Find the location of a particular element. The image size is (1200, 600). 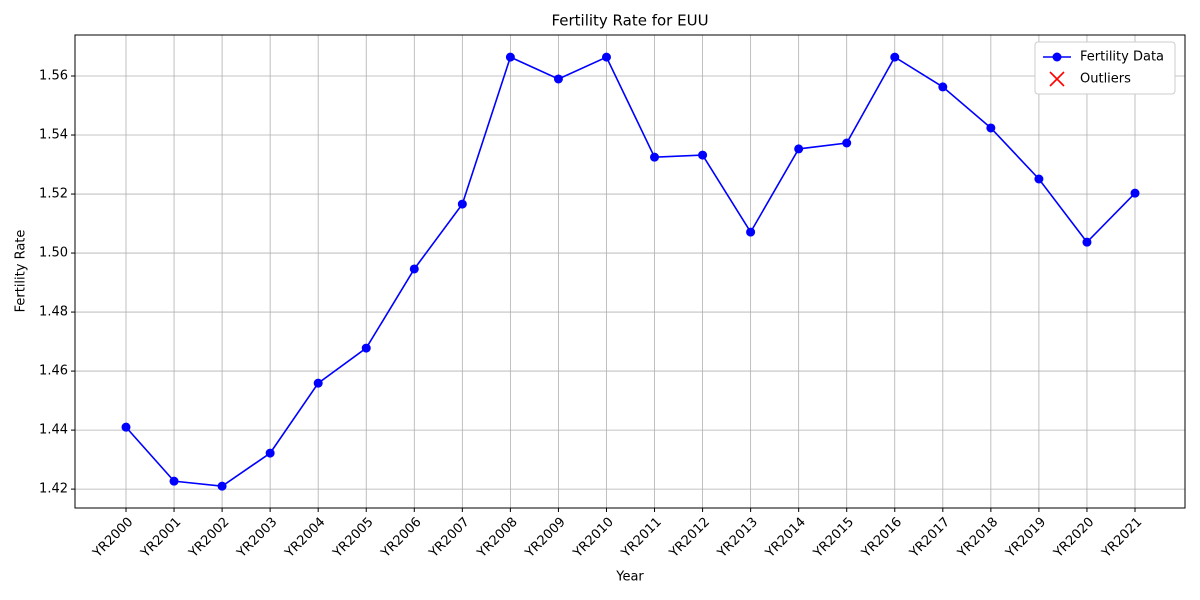

x-tick-label: YR2000 is located at coordinates (113, 538).